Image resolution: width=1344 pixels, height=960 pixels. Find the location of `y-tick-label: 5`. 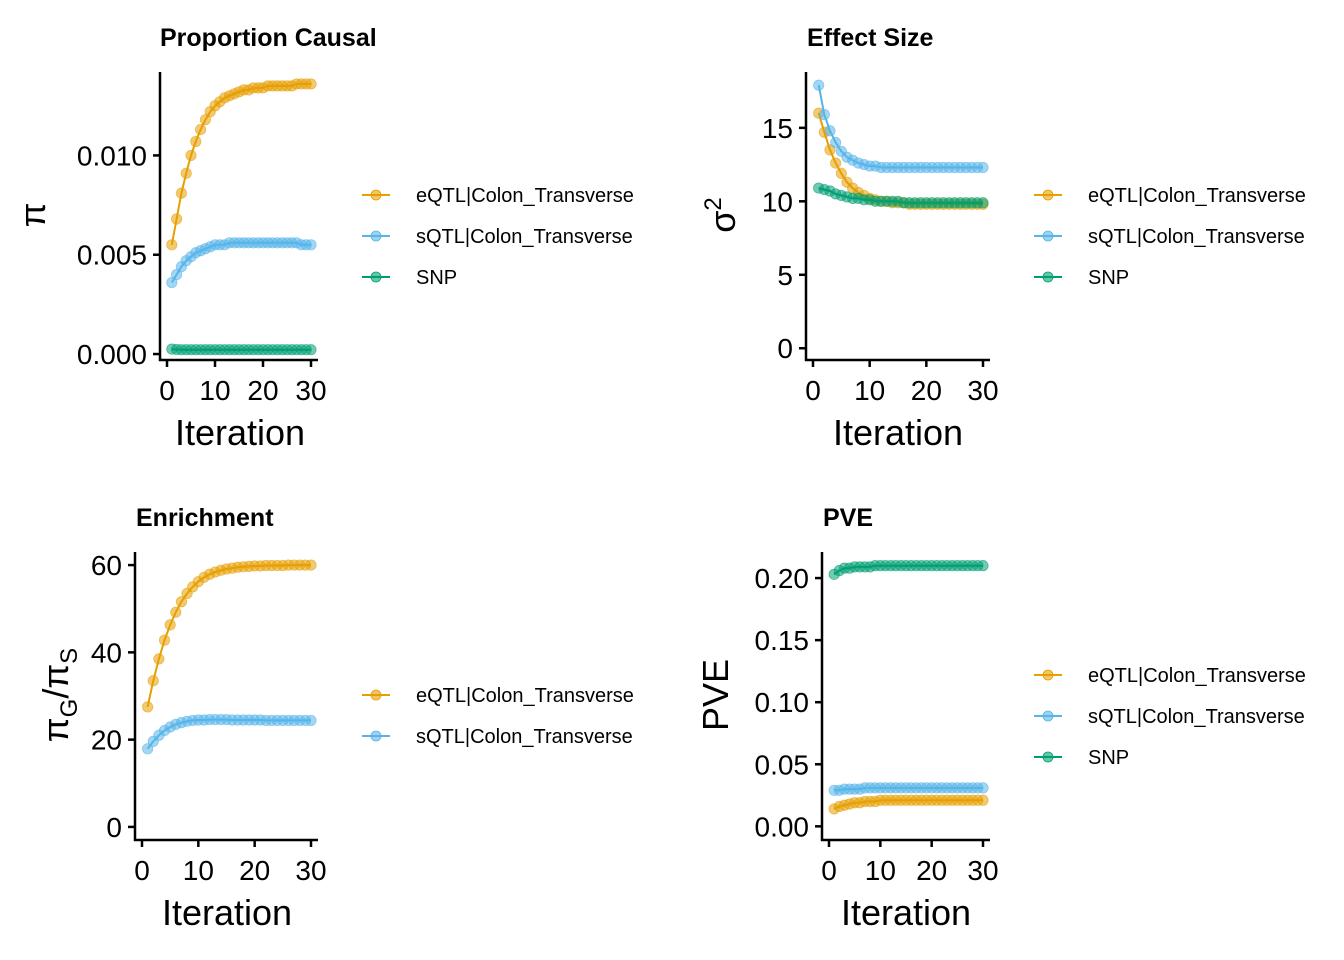

y-tick-label: 5 is located at coordinates (785, 275).